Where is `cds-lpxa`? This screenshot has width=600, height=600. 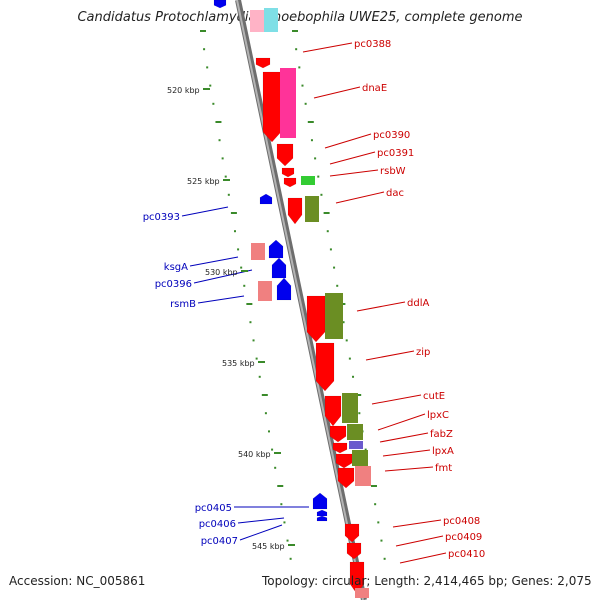 cds-lpxa is located at coordinates (344, 461).